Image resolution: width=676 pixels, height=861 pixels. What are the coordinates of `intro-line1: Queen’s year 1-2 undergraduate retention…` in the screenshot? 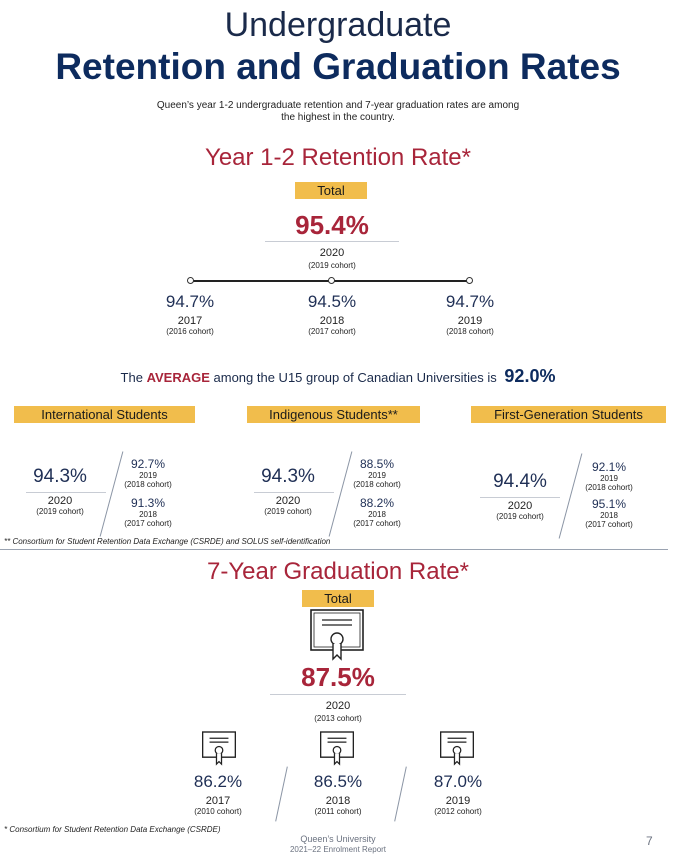 It's located at (338, 105).